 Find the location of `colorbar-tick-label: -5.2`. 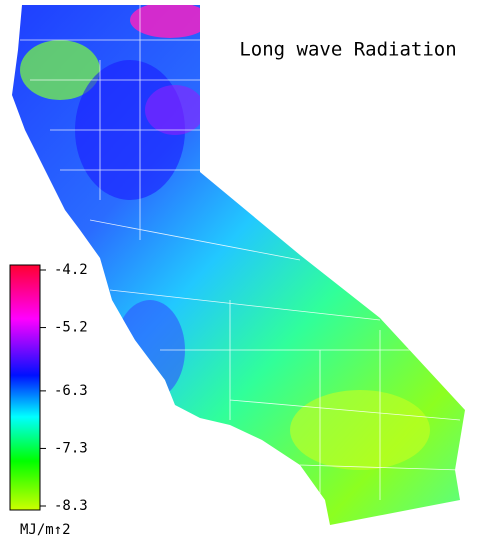

colorbar-tick-label: -5.2 is located at coordinates (71, 328).